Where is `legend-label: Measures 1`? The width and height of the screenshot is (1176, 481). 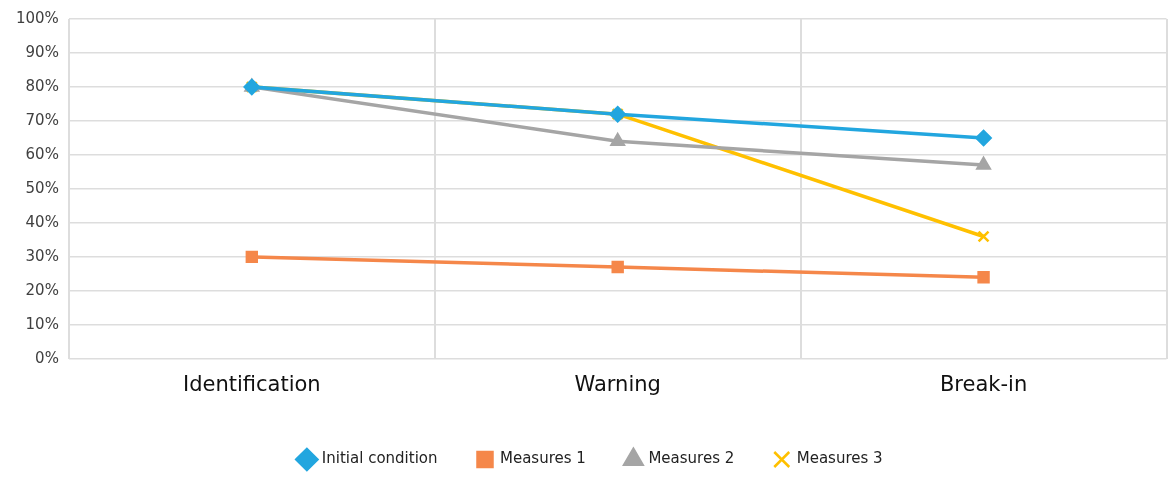 legend-label: Measures 1 is located at coordinates (543, 458).